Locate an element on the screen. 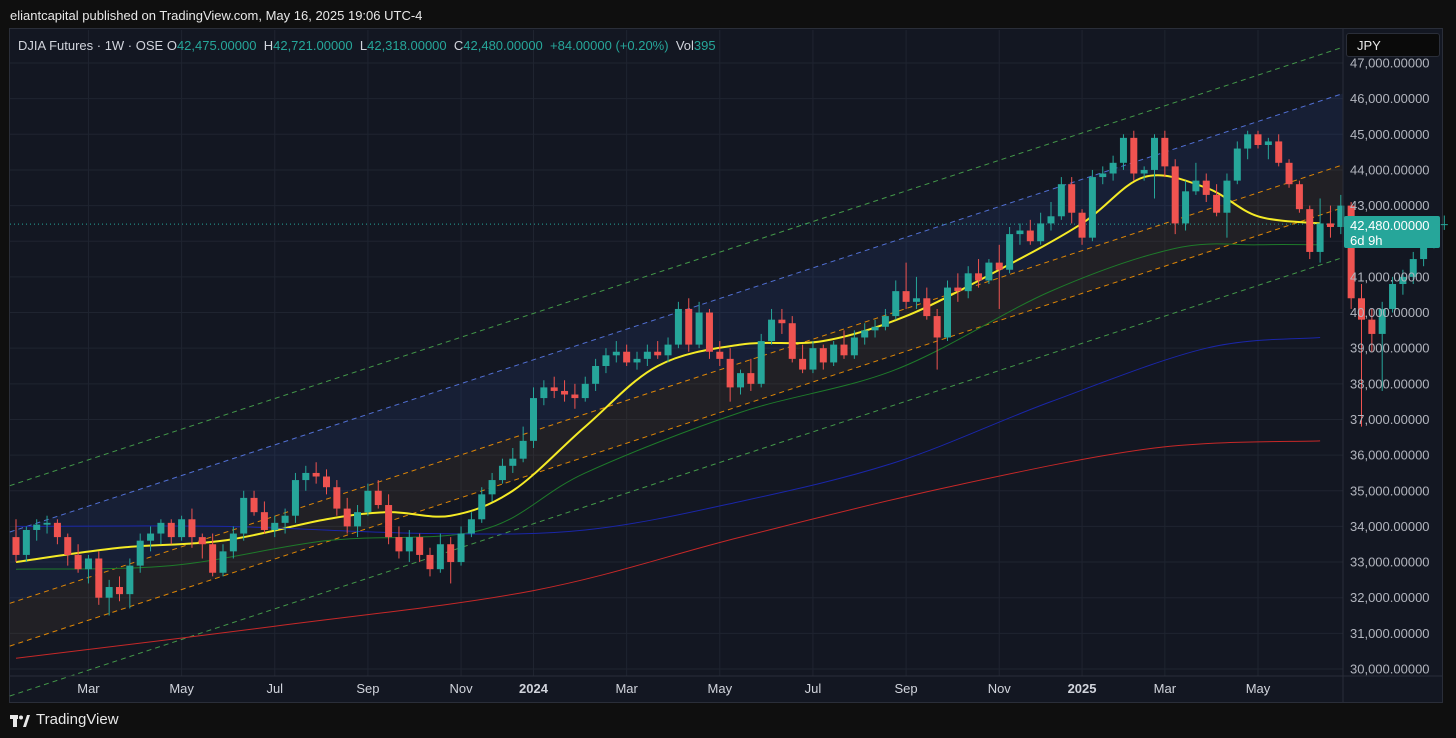 This screenshot has width=1456, height=738. y-tick-label: 34,000.00000 is located at coordinates (1390, 526).